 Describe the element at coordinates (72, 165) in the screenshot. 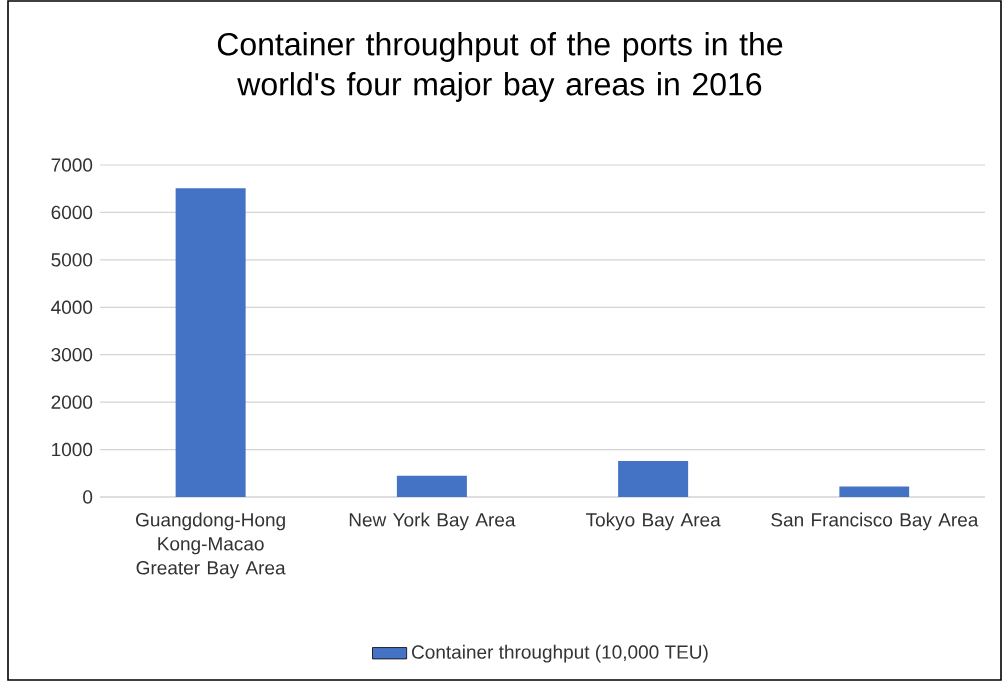

I see `y-tick-label: 7000` at that location.